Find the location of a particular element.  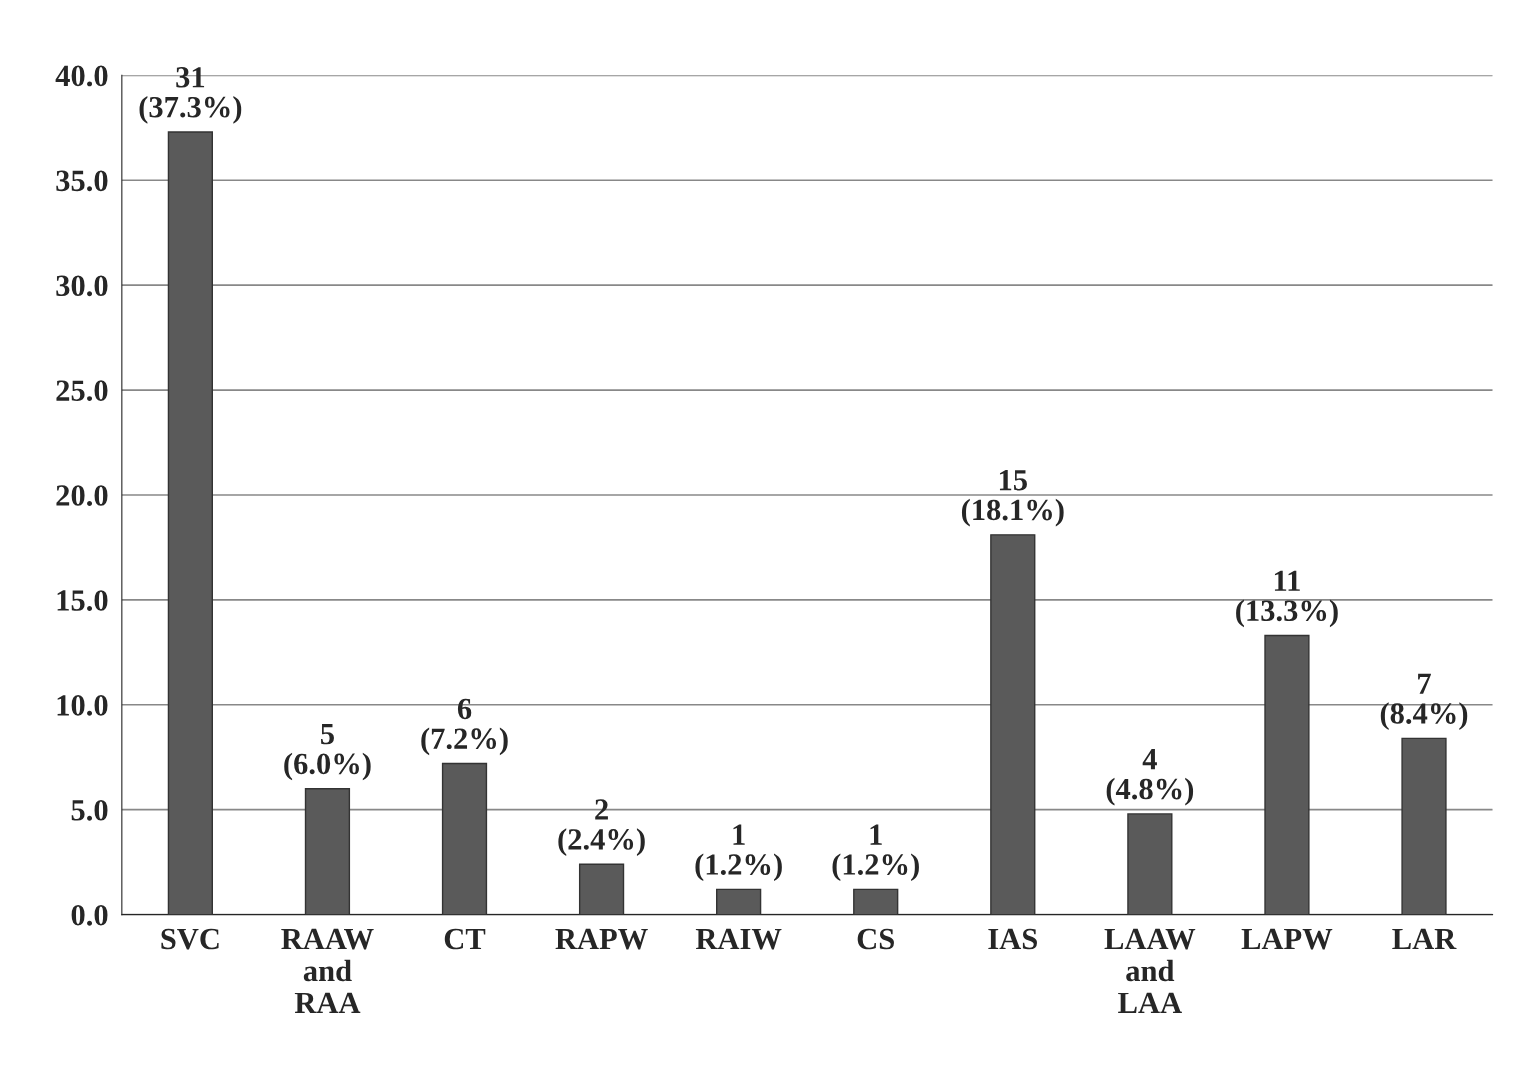

data-label: 2 (2.4%) is located at coordinates (601, 827).